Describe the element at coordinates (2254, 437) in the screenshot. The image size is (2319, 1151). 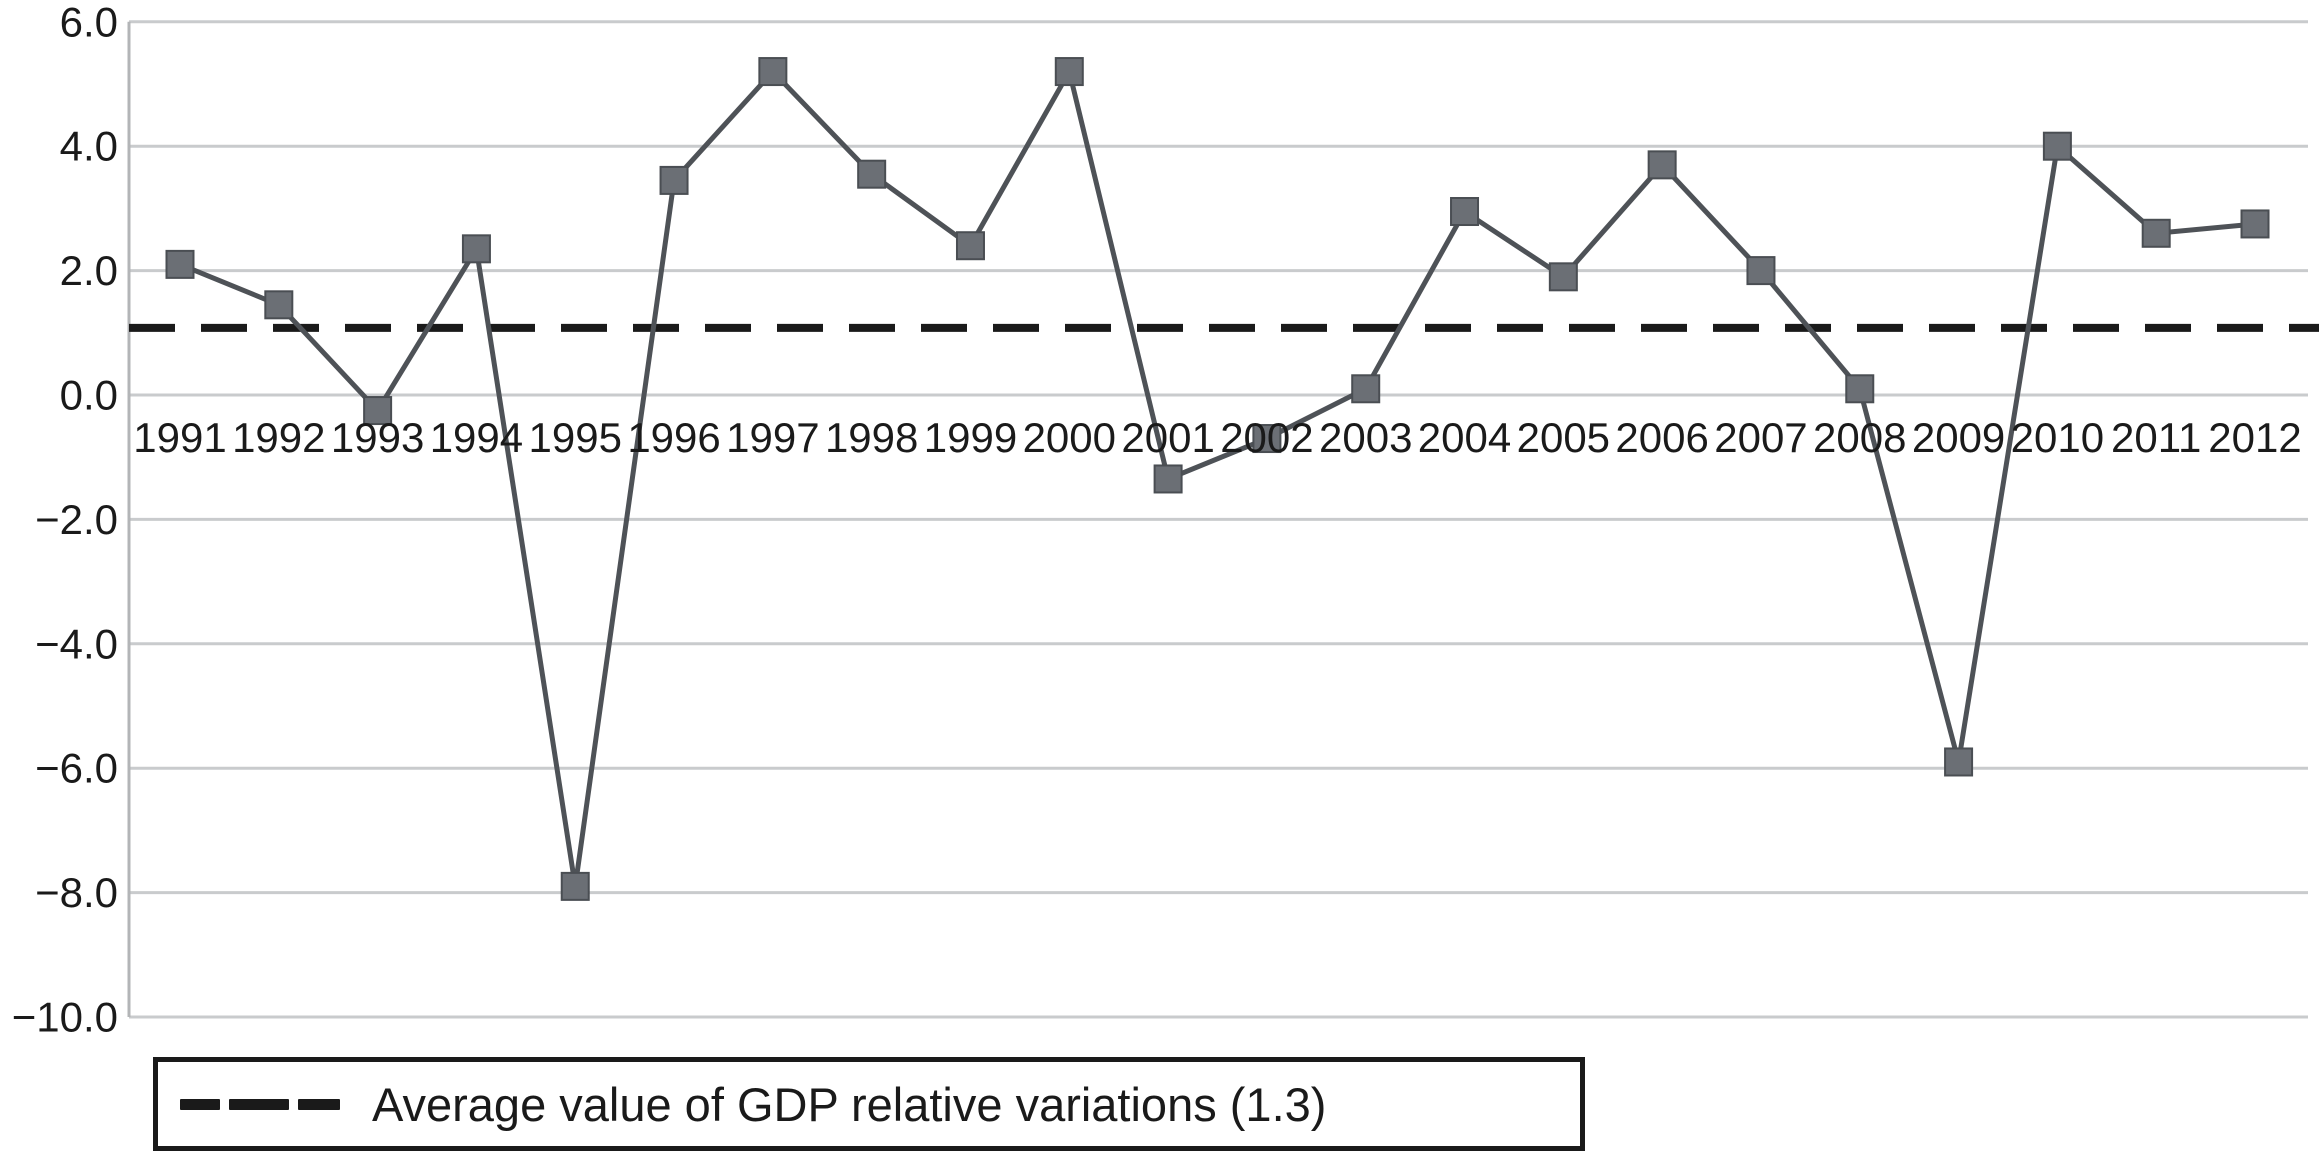
I see `x-axis-year-label: 2012` at that location.